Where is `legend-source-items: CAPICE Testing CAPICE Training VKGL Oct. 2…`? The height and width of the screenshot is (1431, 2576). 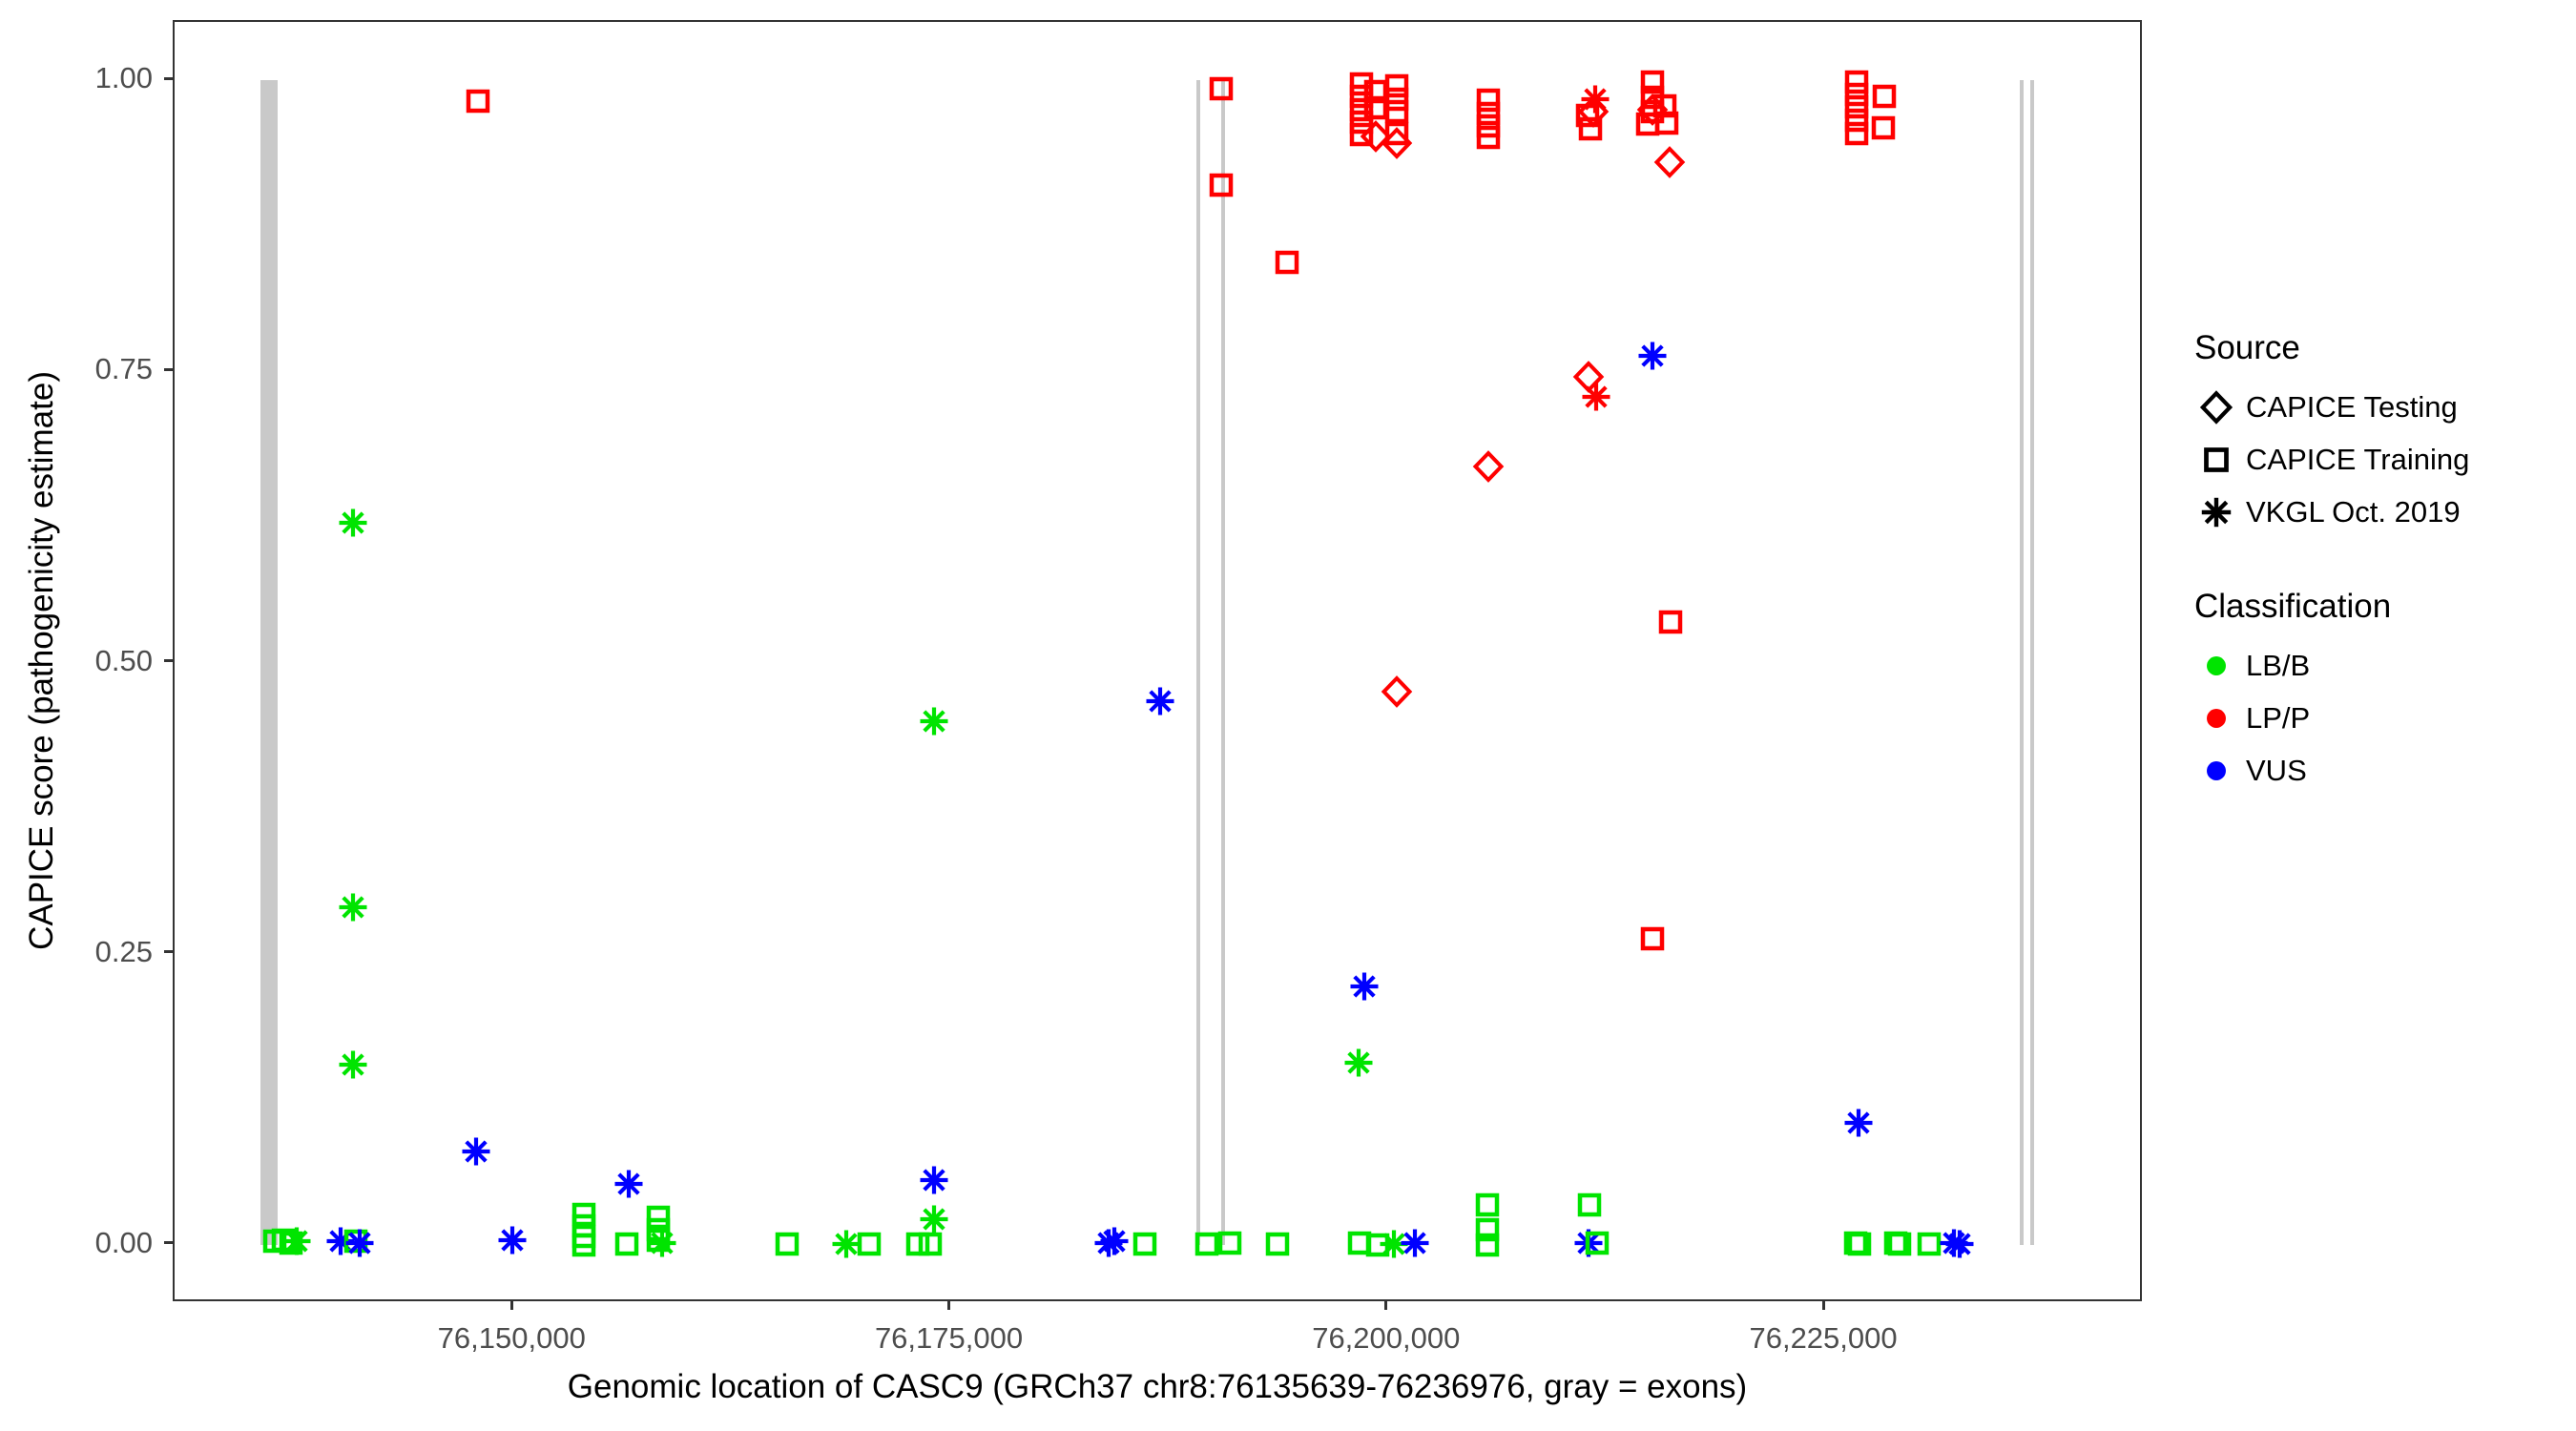
legend-source-items: CAPICE Testing CAPICE Training VKGL Oct. 2… is located at coordinates (2380, 459).